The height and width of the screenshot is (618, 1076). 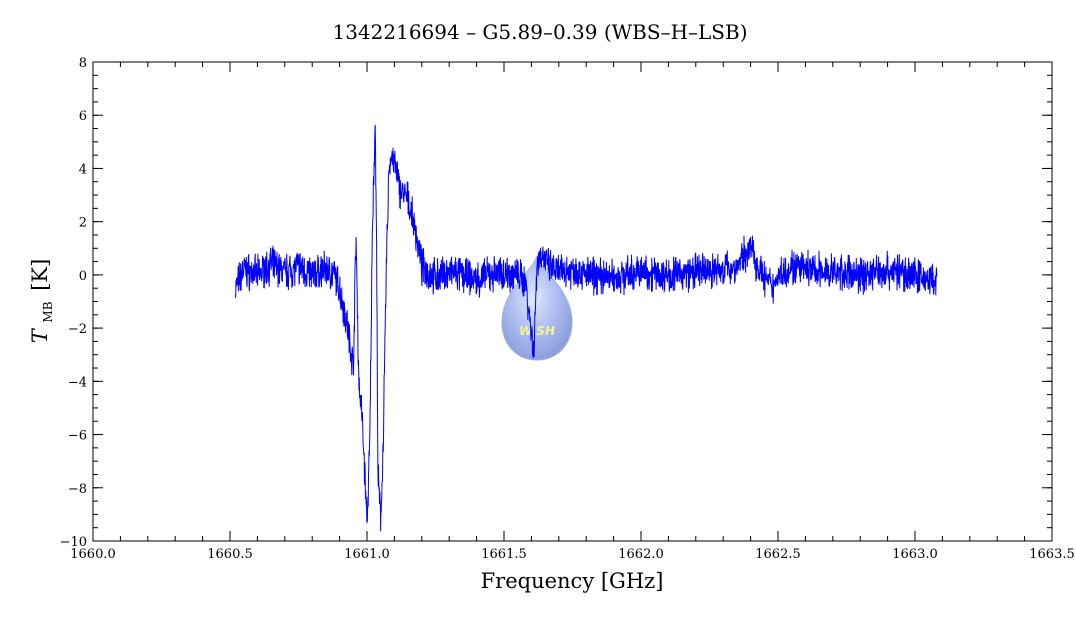 I want to click on y-tick-label: −4, so click(x=77, y=382).